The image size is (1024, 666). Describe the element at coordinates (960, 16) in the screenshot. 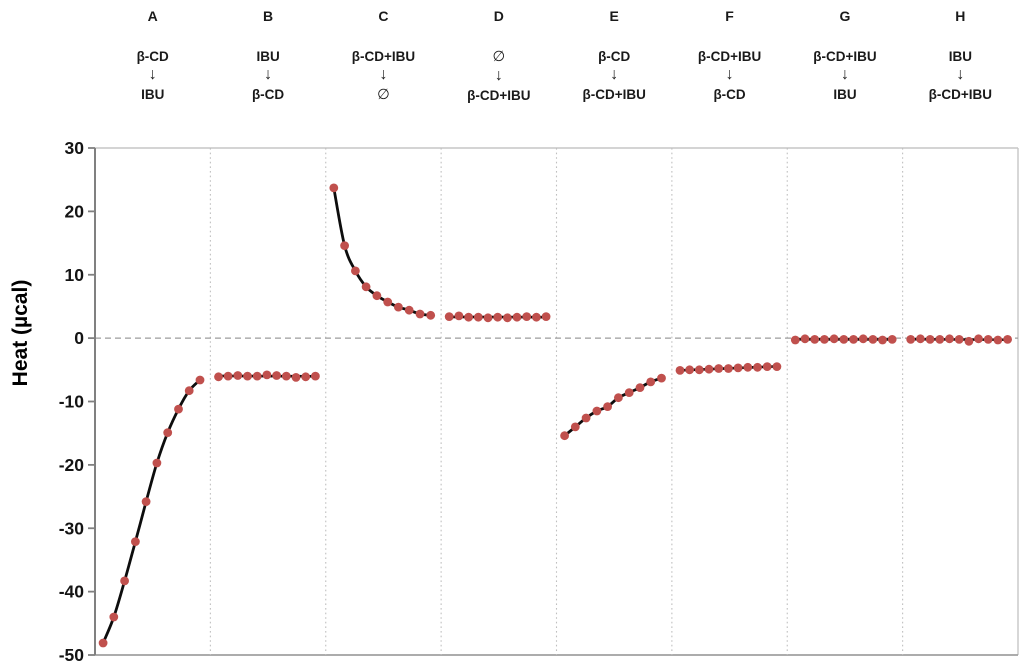

I see `panel-label-H: H` at that location.